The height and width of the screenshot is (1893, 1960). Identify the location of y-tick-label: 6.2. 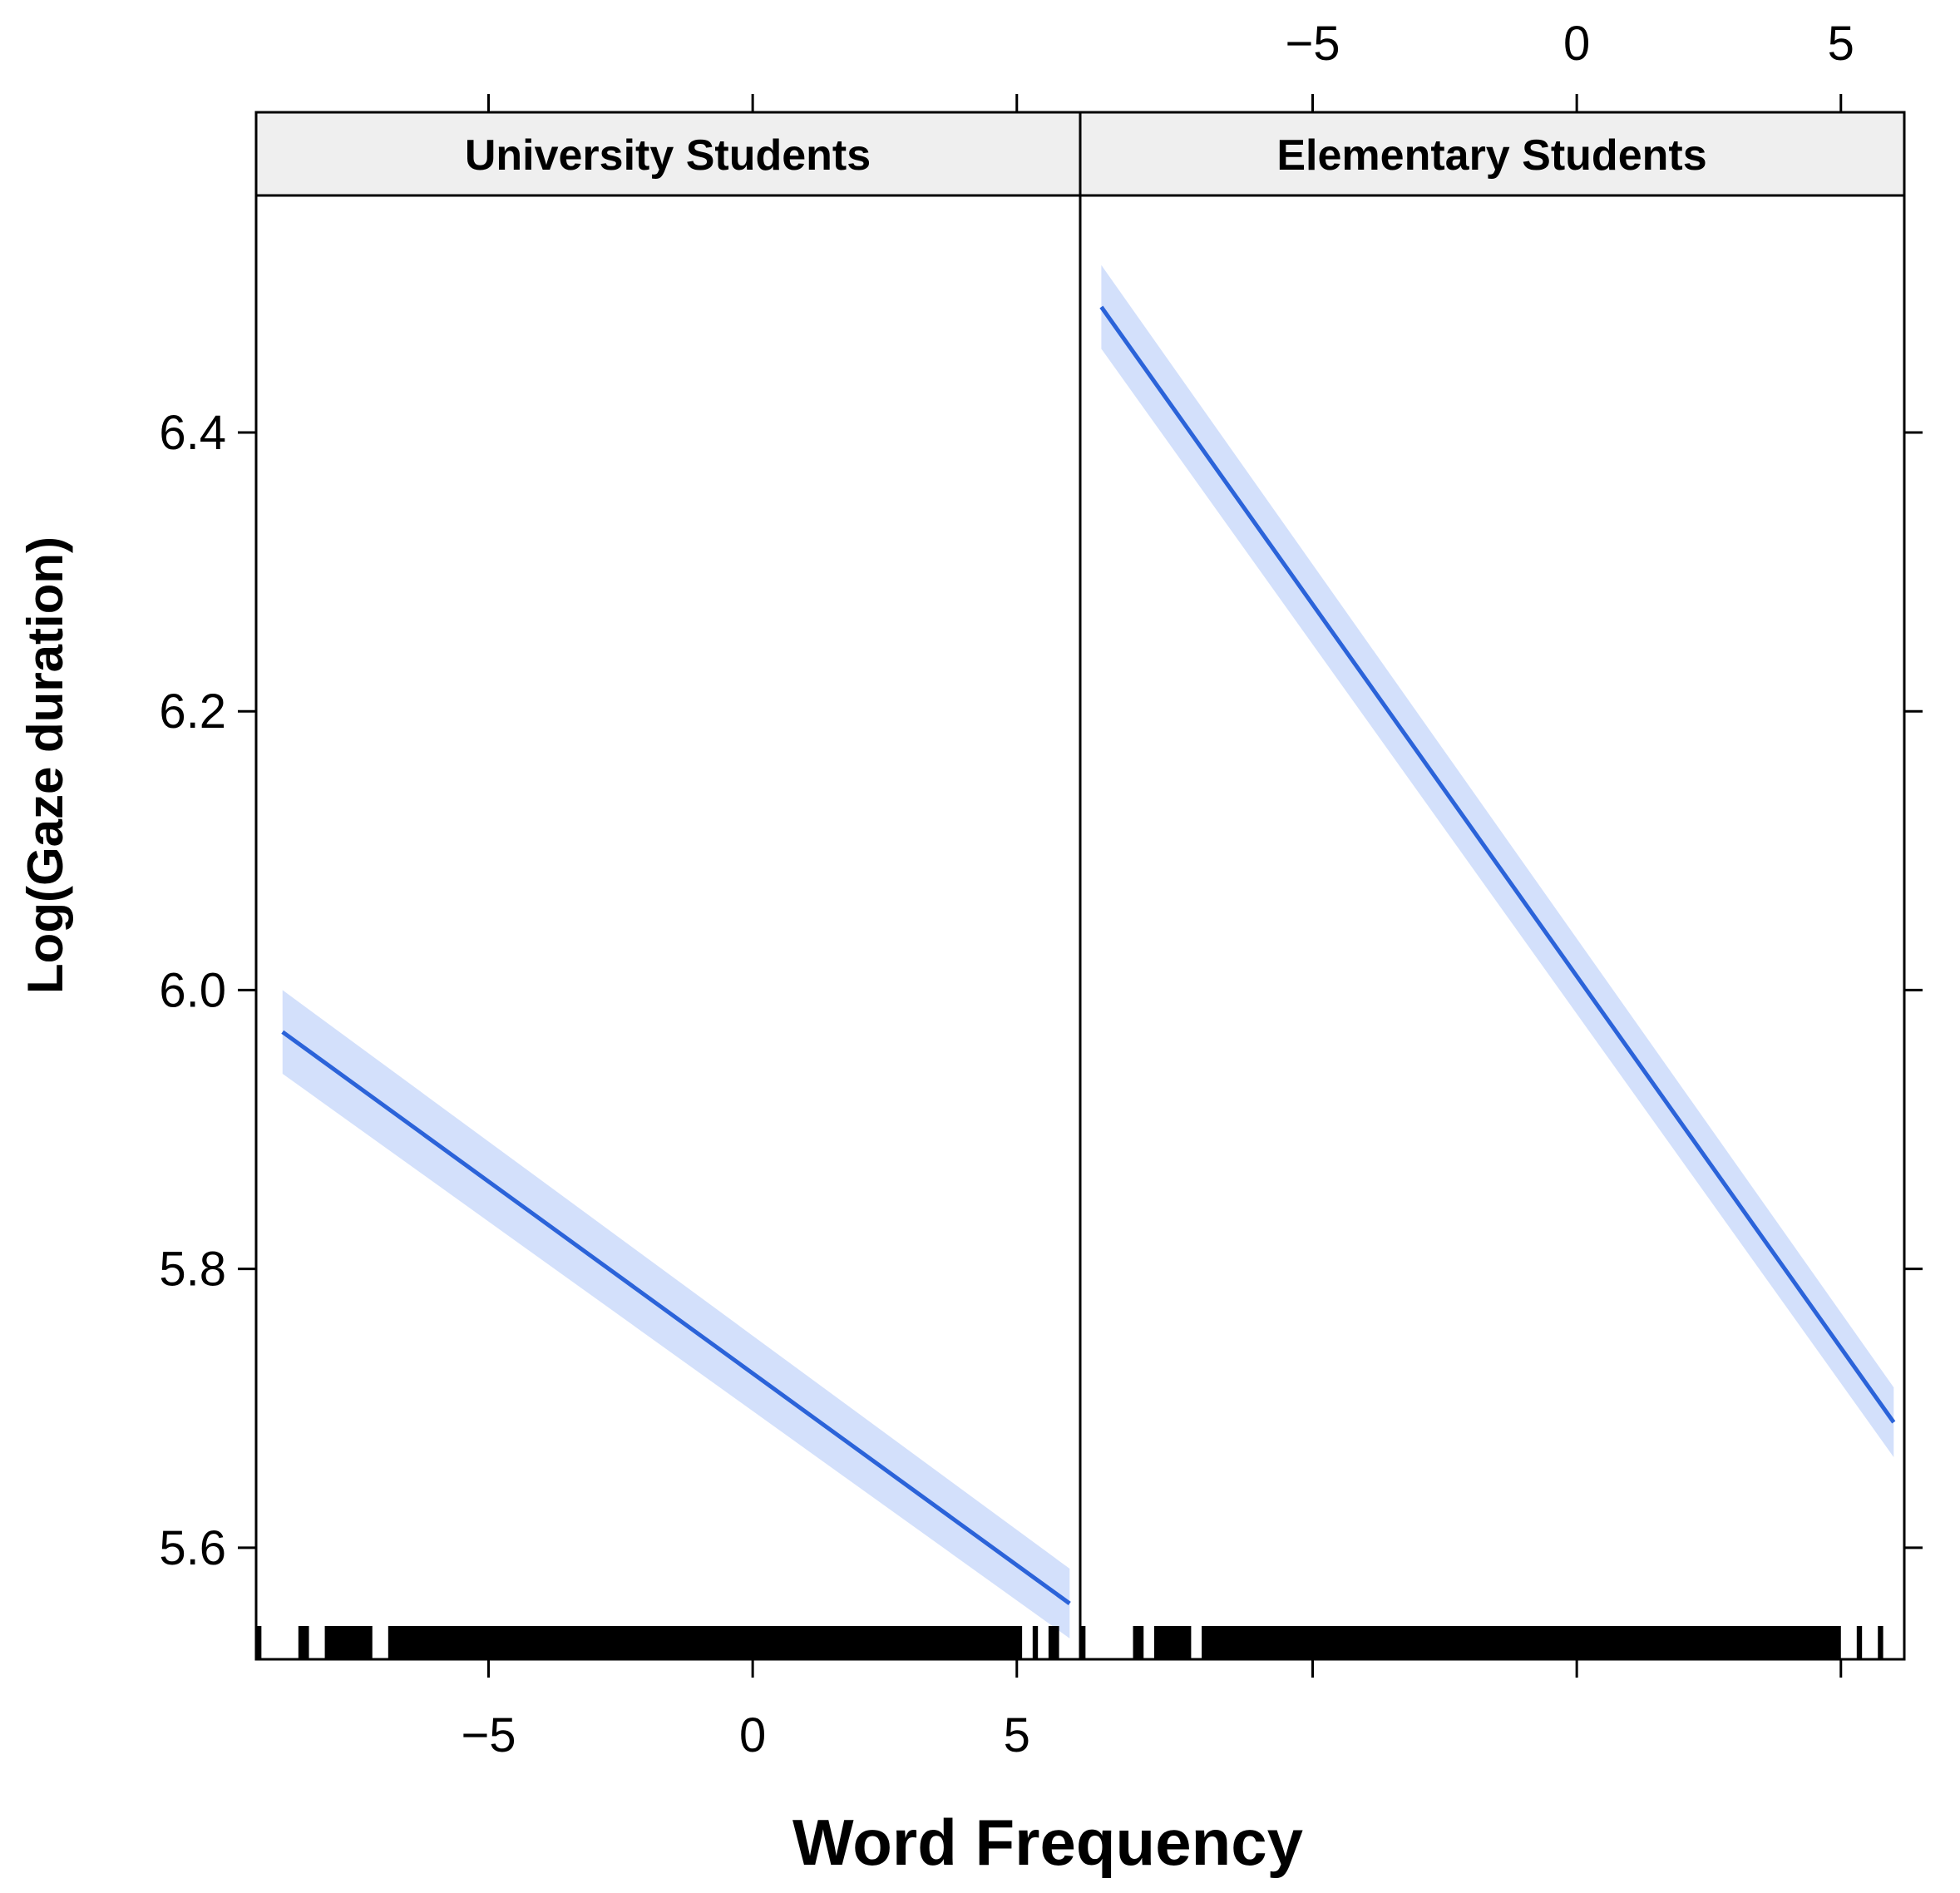
(193, 712).